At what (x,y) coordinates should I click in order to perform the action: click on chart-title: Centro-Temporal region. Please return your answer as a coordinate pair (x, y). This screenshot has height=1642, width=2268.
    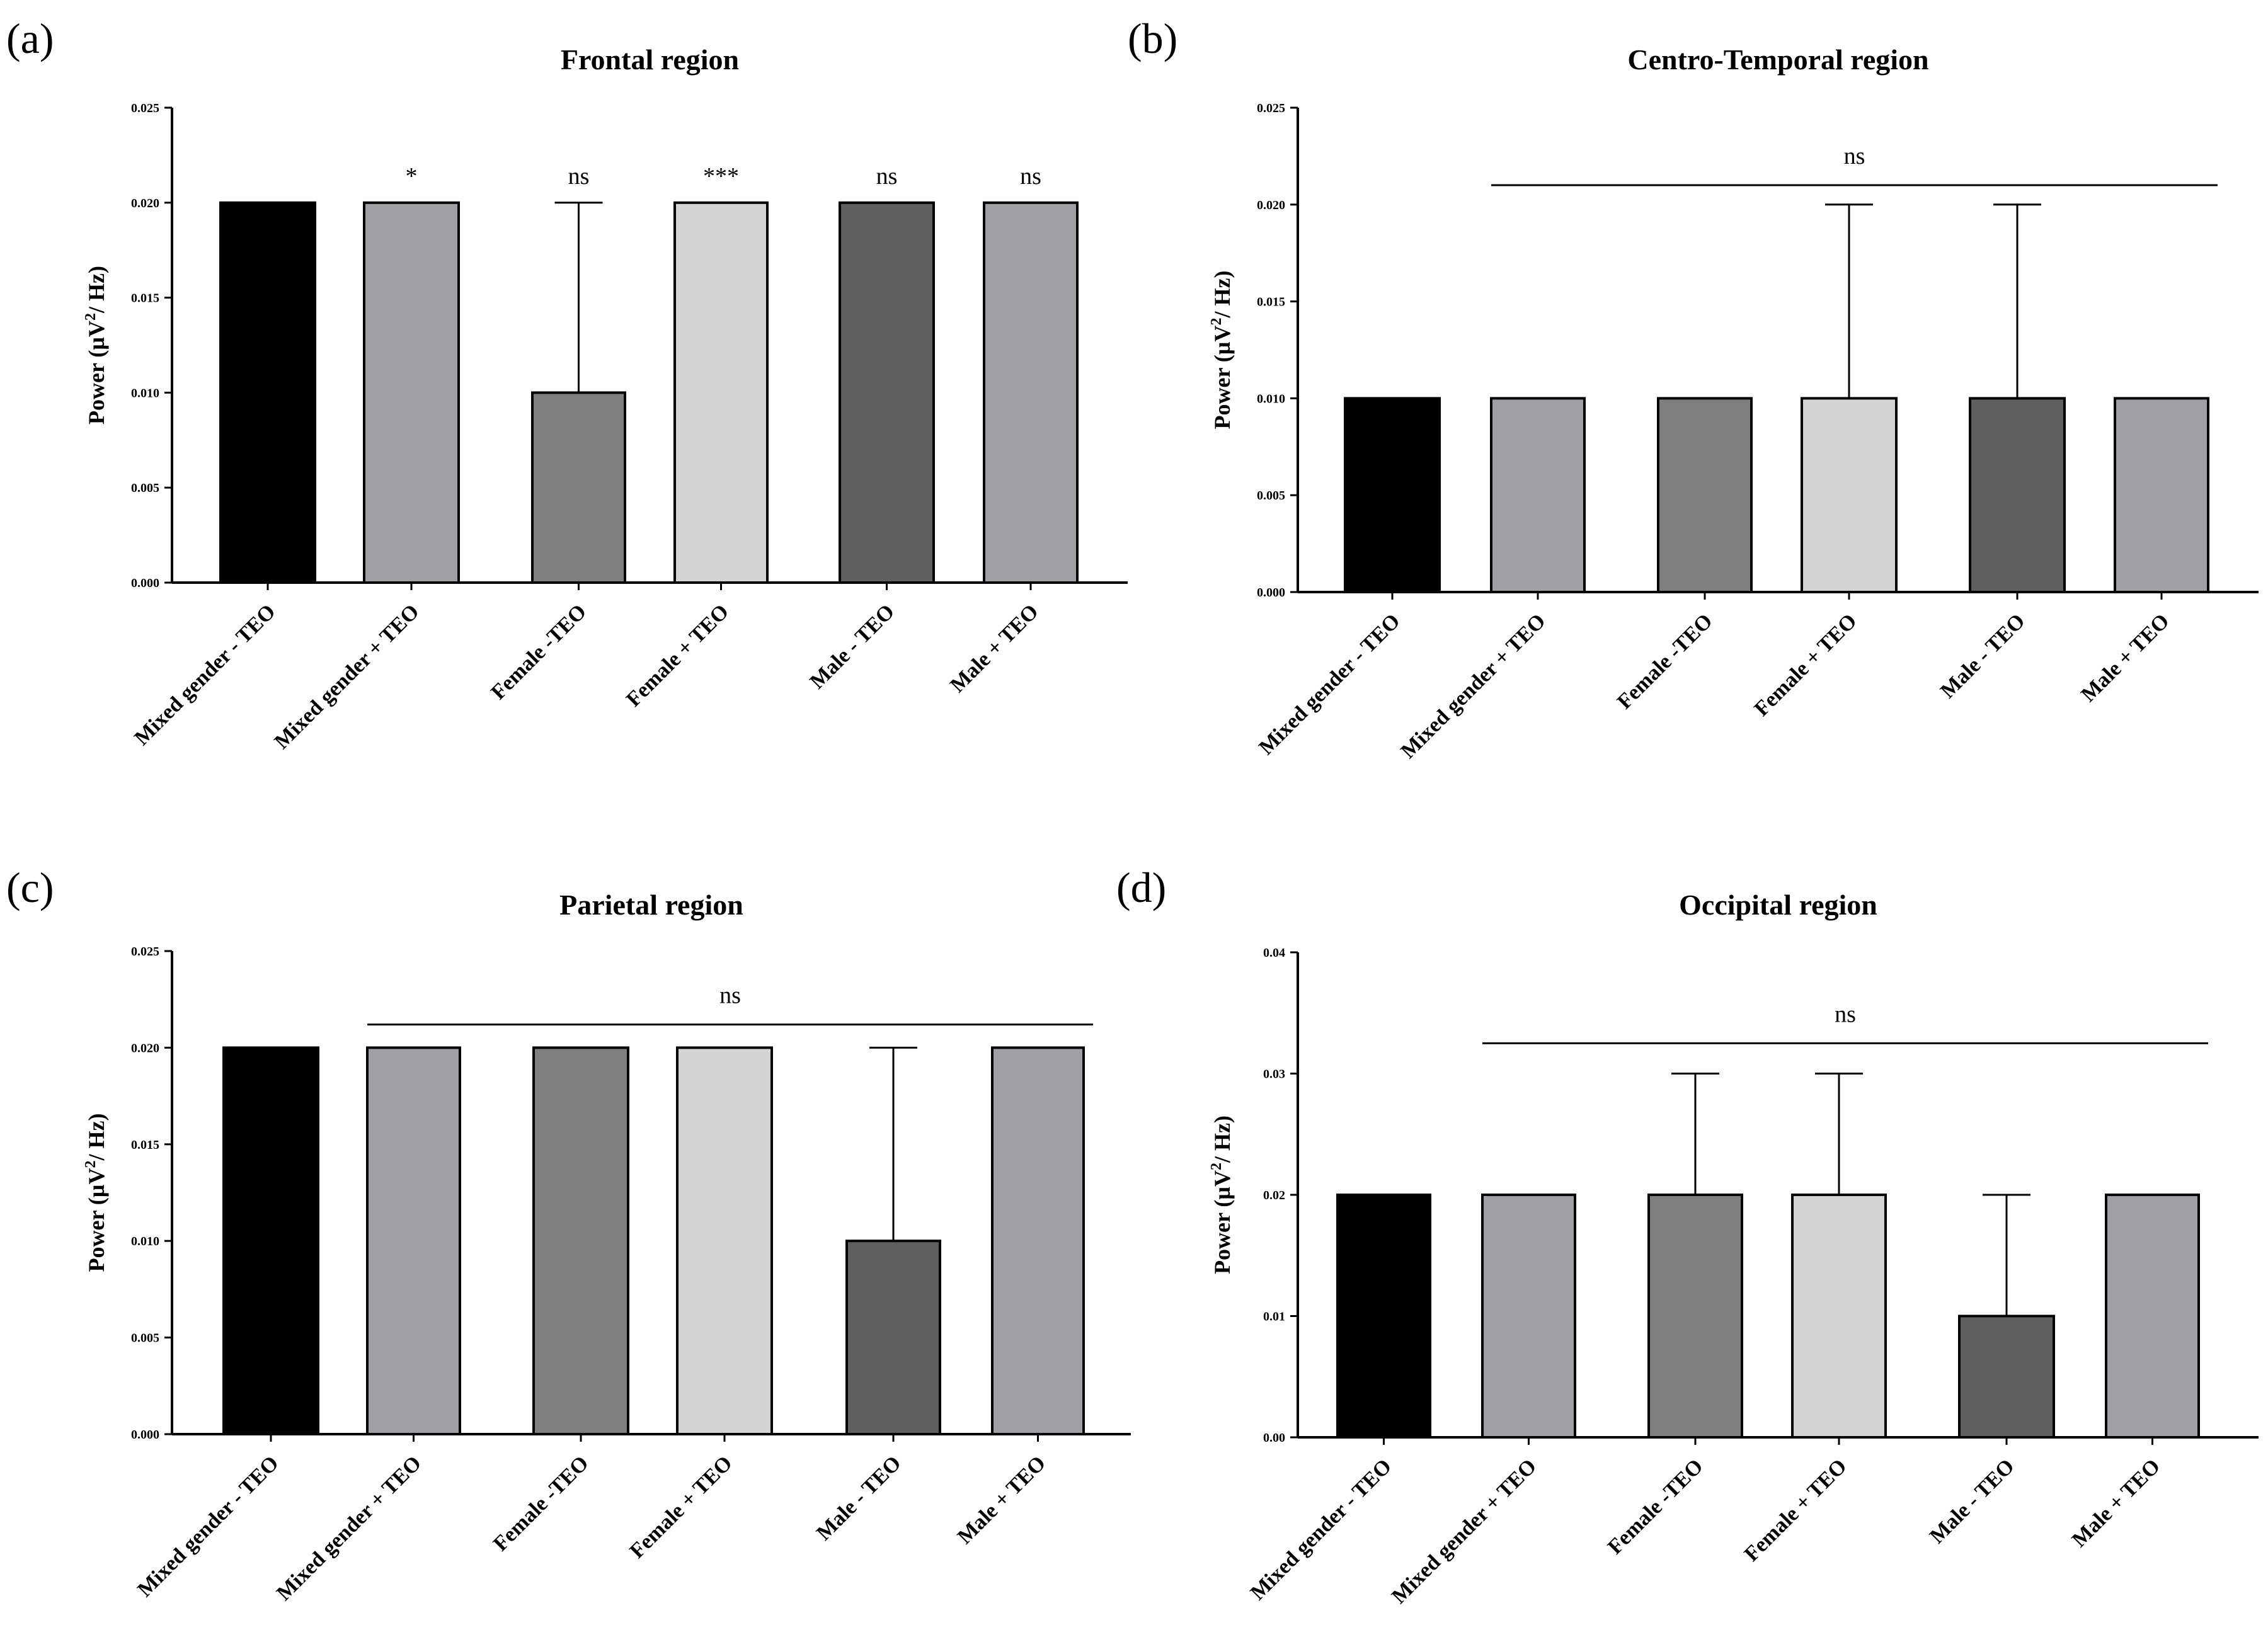
    Looking at the image, I should click on (1777, 60).